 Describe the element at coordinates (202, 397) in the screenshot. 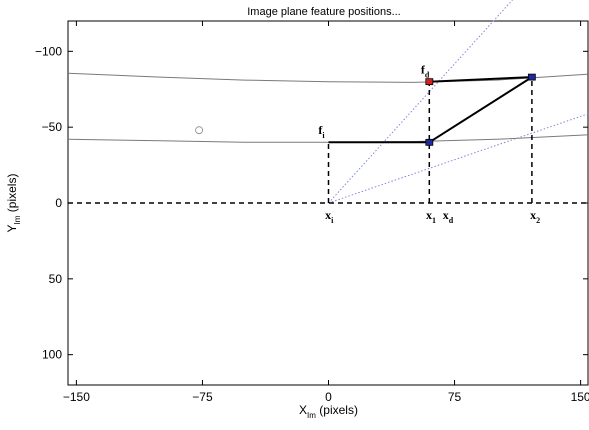

I see `x-tick-label-1: −75` at that location.